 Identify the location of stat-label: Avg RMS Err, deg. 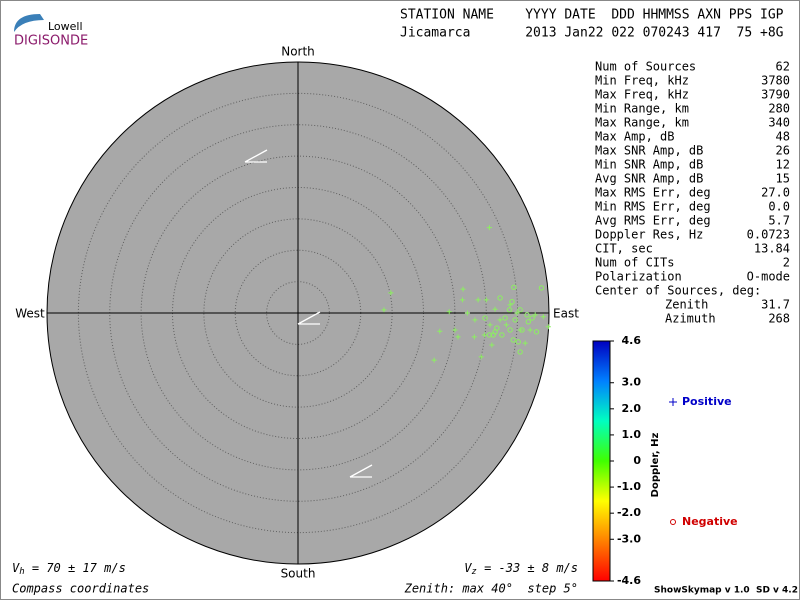
(653, 221).